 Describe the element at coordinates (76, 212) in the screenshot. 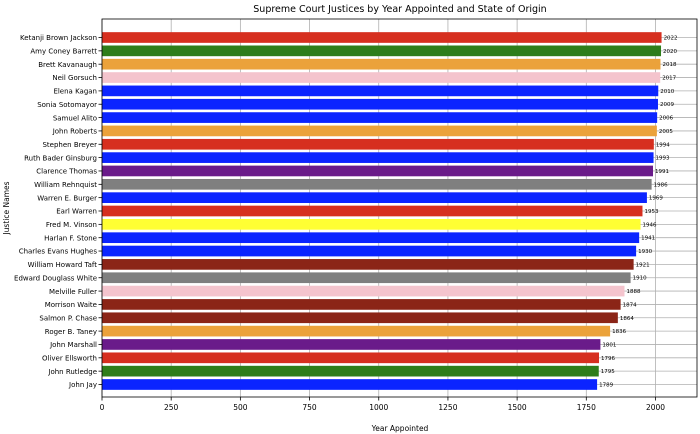

I see `y-tick-label: Earl Warren` at that location.